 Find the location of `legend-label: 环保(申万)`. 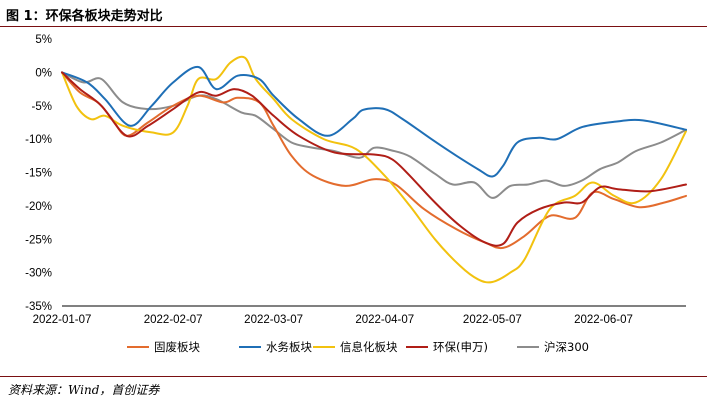

legend-label: 环保(申万) is located at coordinates (460, 347).